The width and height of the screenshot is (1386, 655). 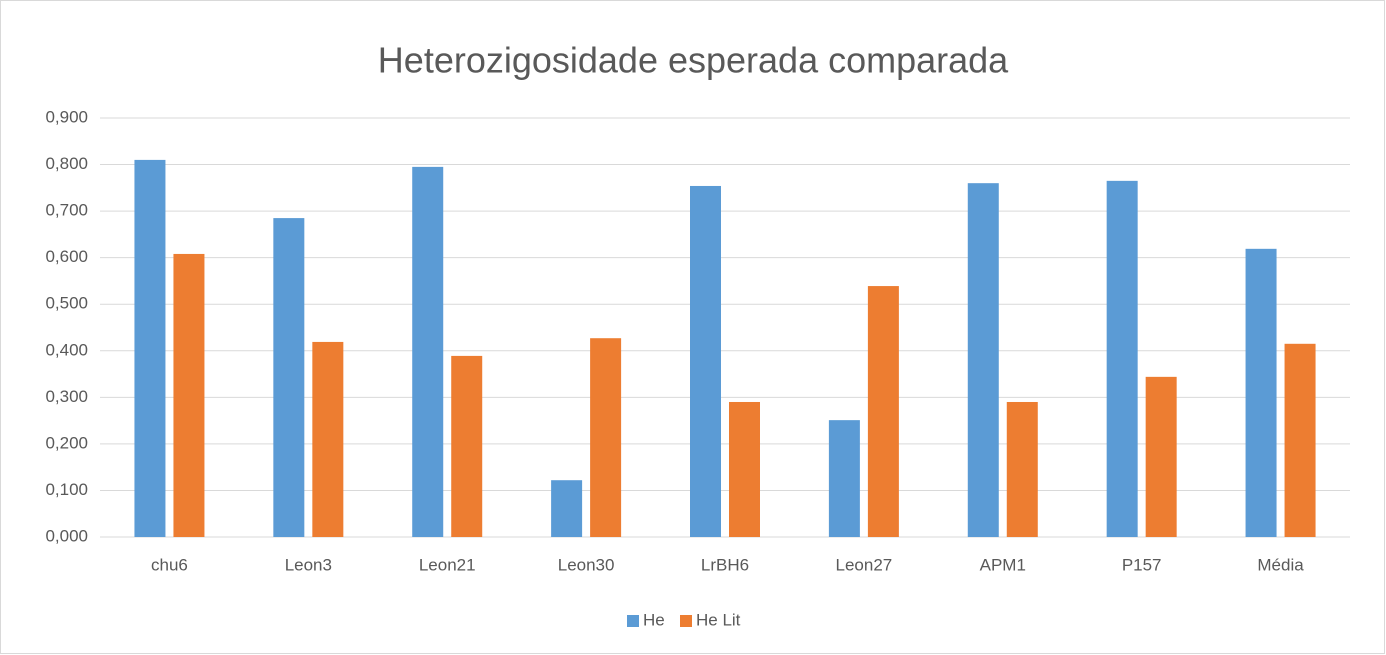 I want to click on x-tick-label: LrBH6, so click(x=725, y=564).